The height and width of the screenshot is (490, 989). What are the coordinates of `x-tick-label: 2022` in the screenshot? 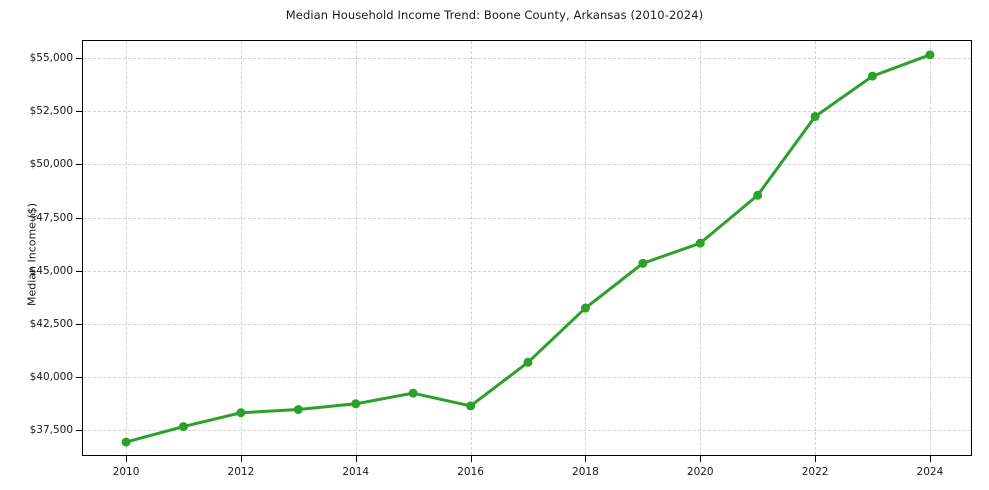 It's located at (815, 472).